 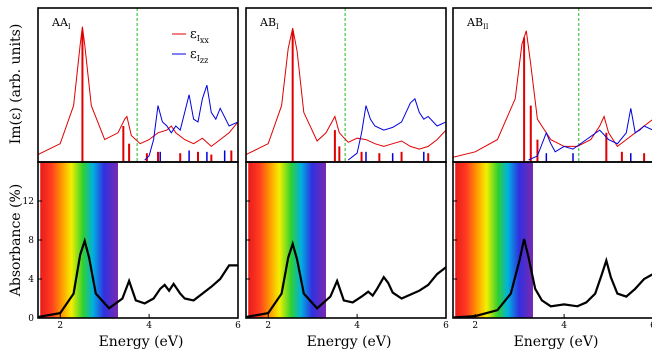 What do you see at coordinates (16, 241) in the screenshot?
I see `bottom-y-axis-label: Absorbance (%)` at bounding box center [16, 241].